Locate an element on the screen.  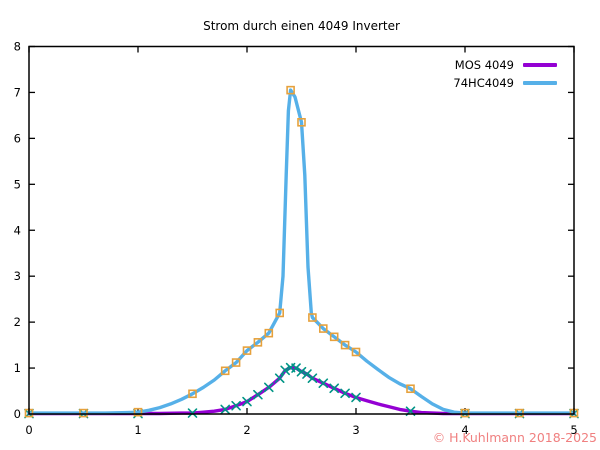
y-tick-label: 4 is located at coordinates (17, 230).